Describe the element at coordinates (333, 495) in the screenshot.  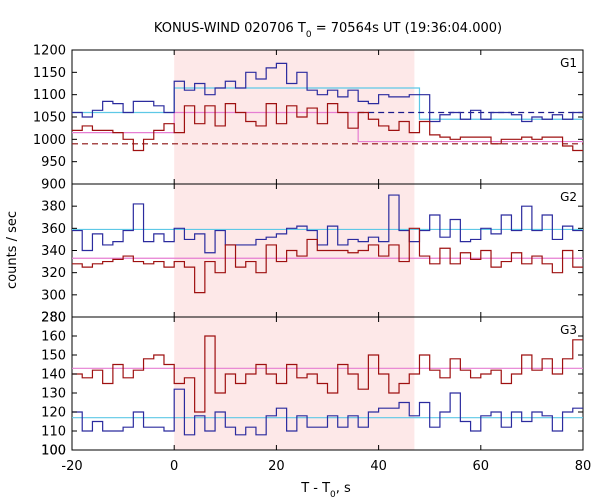
I see `x-axis-title-subscript: 0` at that location.